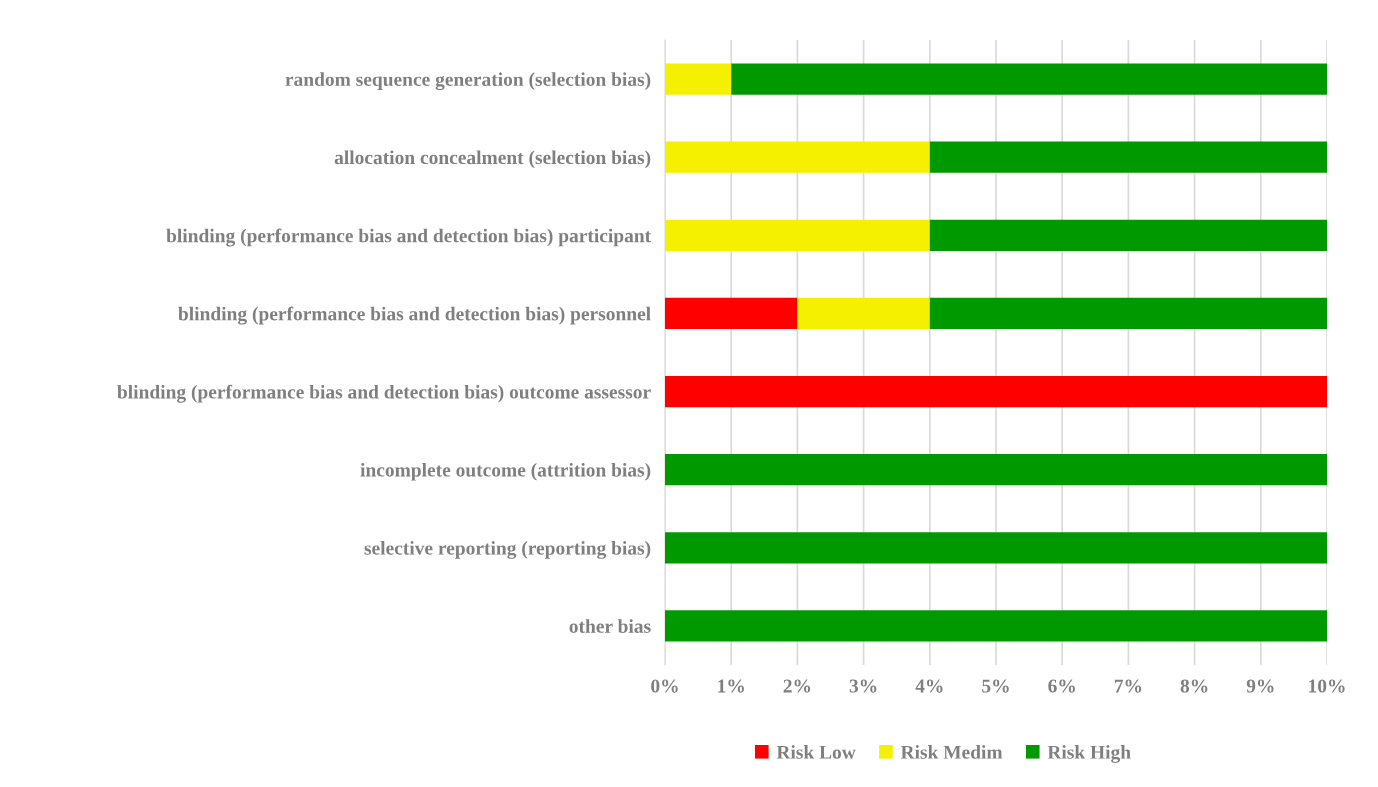 The height and width of the screenshot is (787, 1378). Describe the element at coordinates (1327, 686) in the screenshot. I see `x-tick-label: 10%` at that location.